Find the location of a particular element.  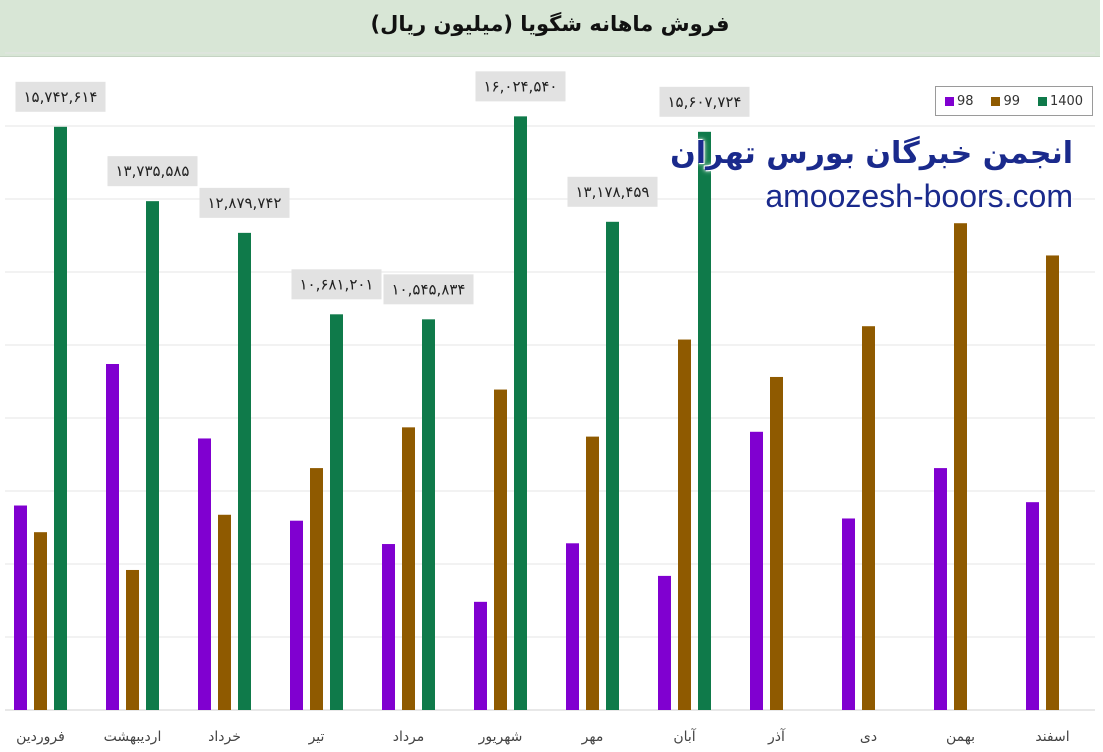

legend-item-98: 98 is located at coordinates (959, 101).